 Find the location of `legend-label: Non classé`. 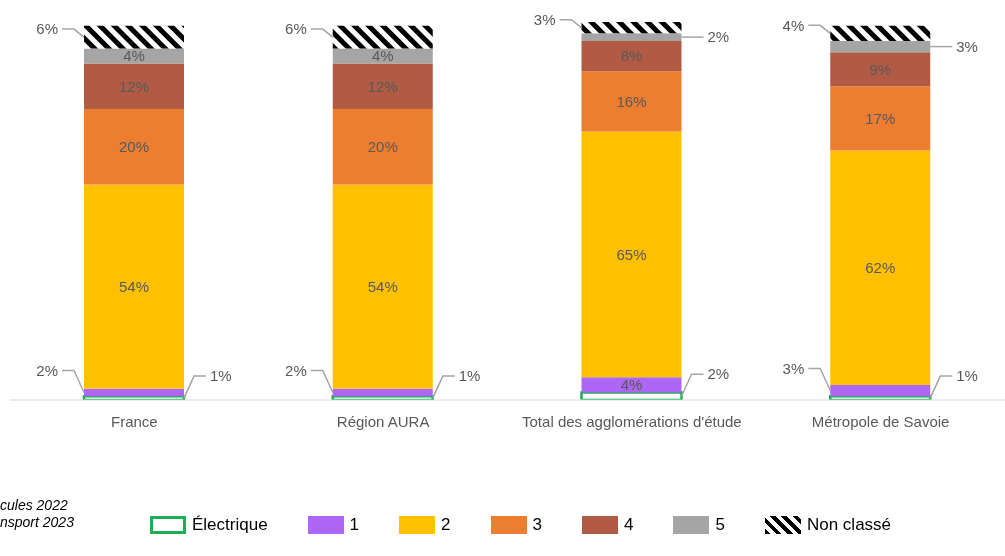

legend-label: Non classé is located at coordinates (849, 525).